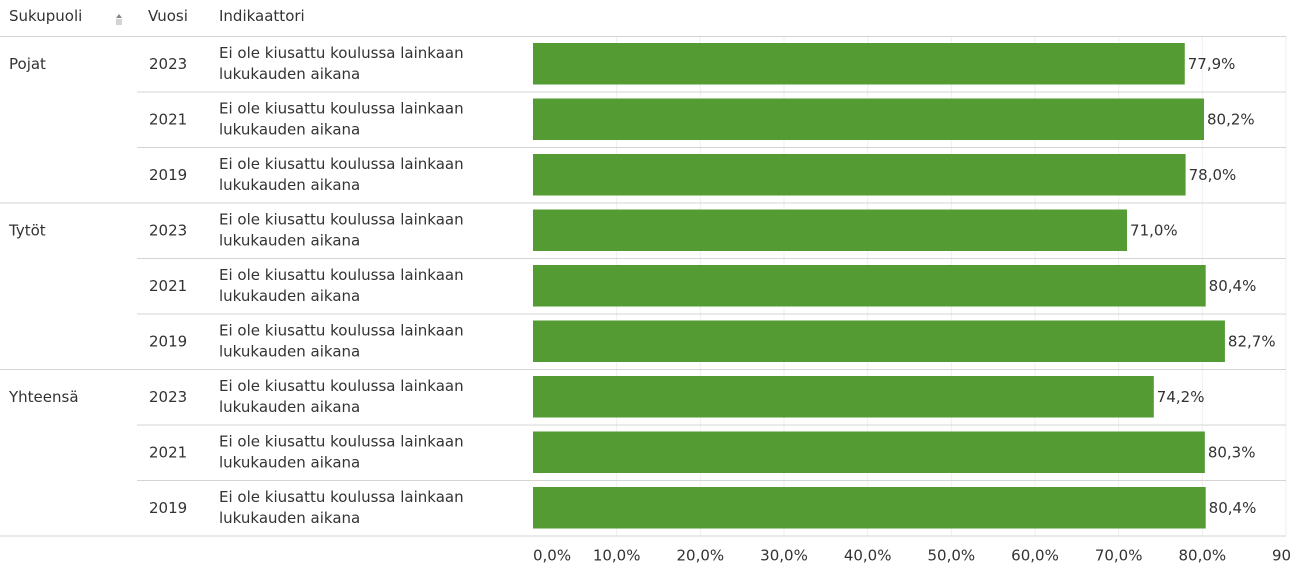  I want to click on sort-icon, so click(119, 20).